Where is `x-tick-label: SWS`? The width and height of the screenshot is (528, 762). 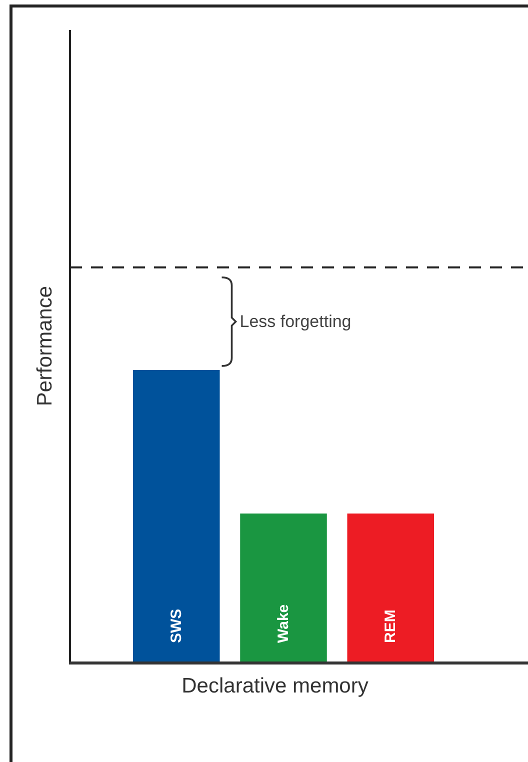
x-tick-label: SWS is located at coordinates (176, 625).